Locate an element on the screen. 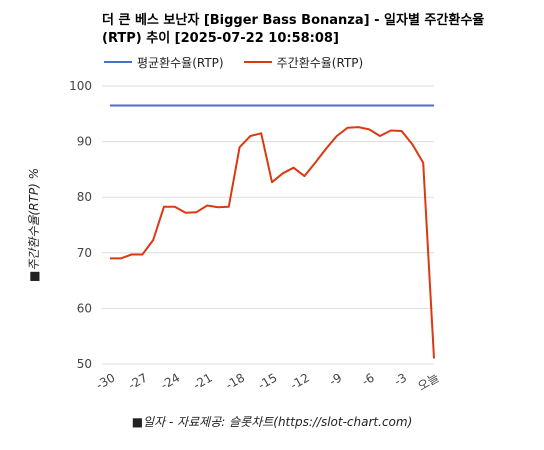 Image resolution: width=544 pixels, height=450 pixels. legend-item-weekly: 주간환수율(RTP) is located at coordinates (303, 62).